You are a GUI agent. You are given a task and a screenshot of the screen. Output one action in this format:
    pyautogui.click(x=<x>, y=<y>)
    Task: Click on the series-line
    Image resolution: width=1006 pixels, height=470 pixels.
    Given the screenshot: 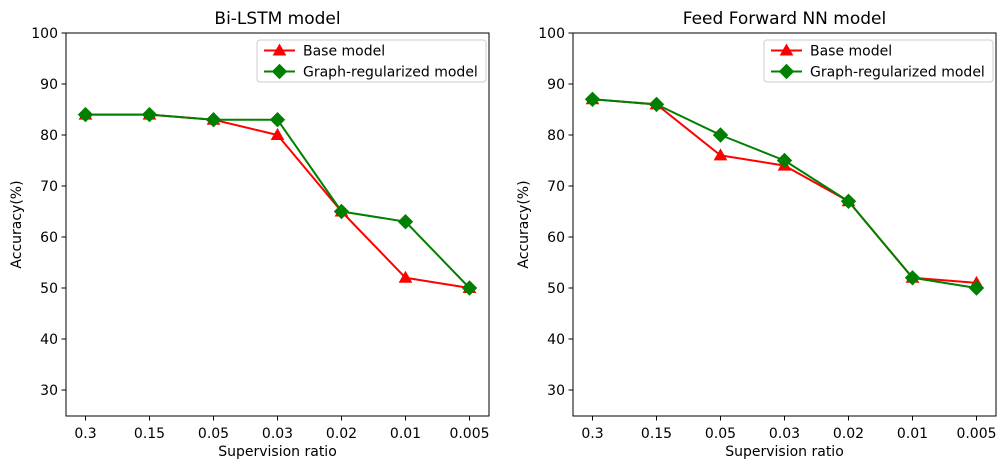 What is the action you would take?
    pyautogui.click(x=277, y=201)
    